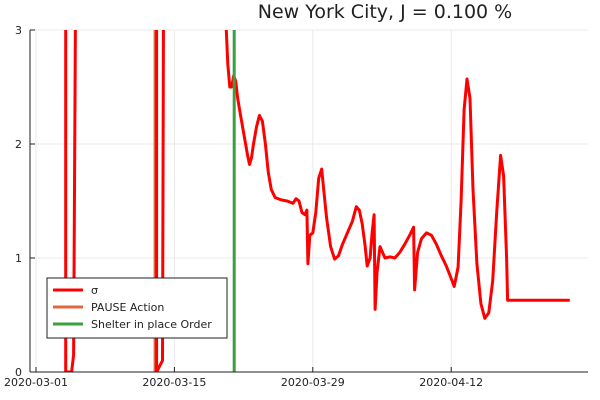 Image resolution: width=600 pixels, height=400 pixels. I want to click on x-tick-label: 2020-03-15, so click(174, 382).